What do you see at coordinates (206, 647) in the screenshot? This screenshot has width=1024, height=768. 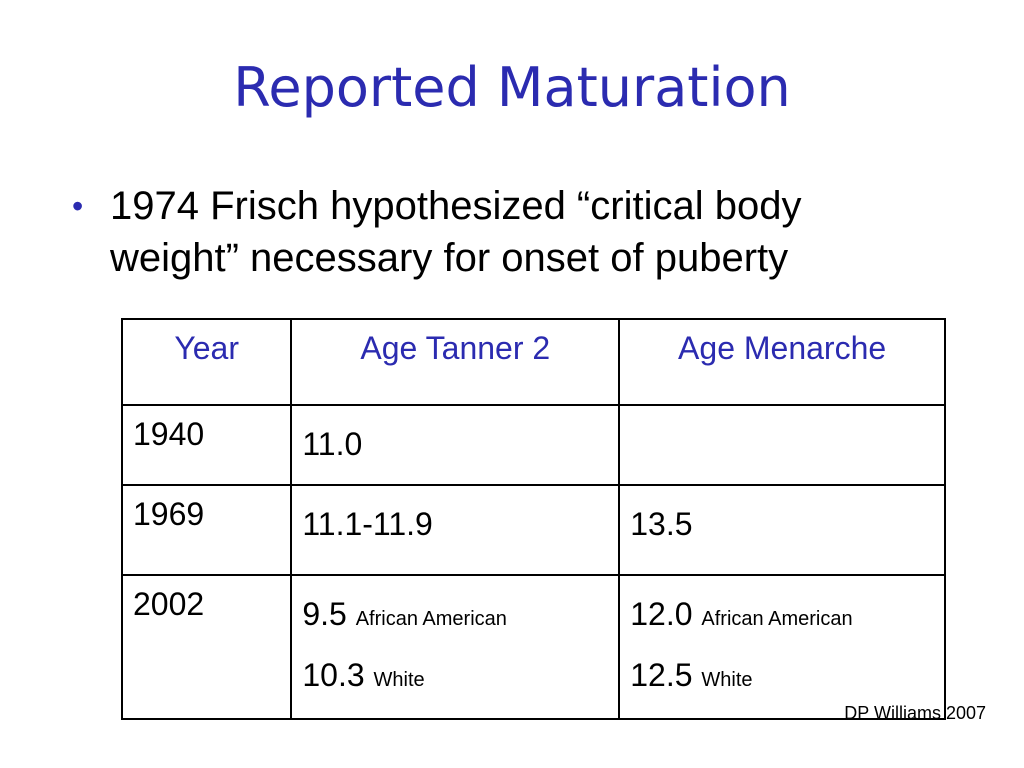 I see `cell-year: 2002` at bounding box center [206, 647].